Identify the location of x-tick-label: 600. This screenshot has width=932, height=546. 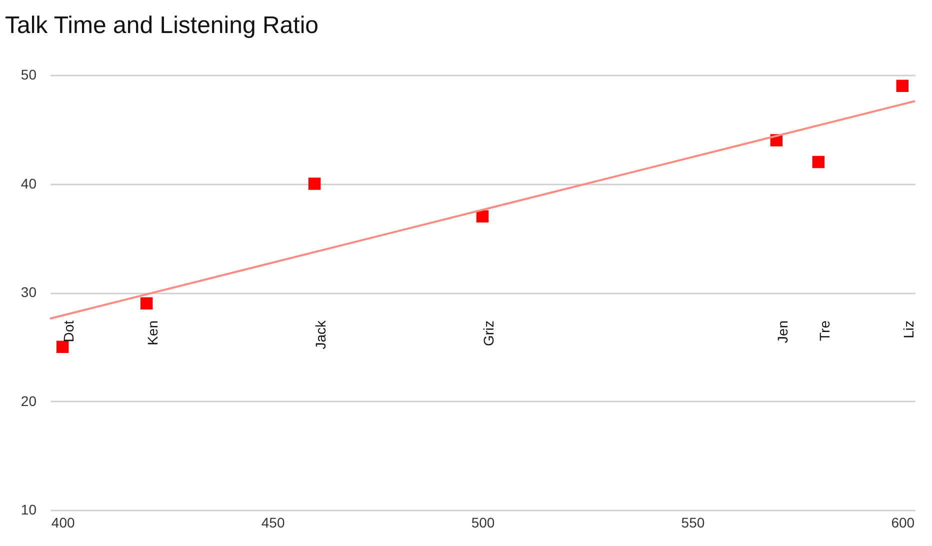
(903, 522).